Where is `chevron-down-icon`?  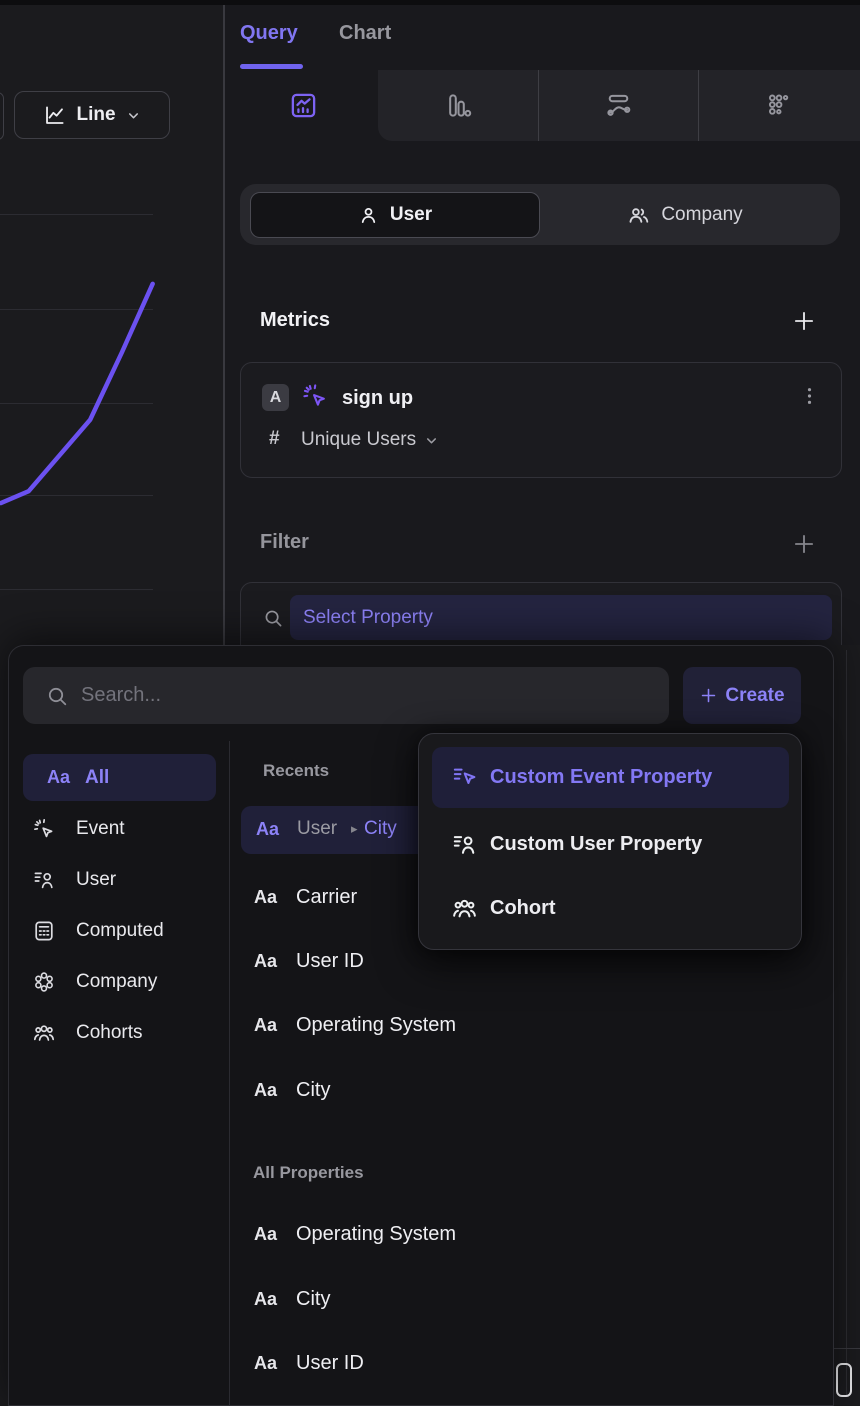 chevron-down-icon is located at coordinates (431, 440).